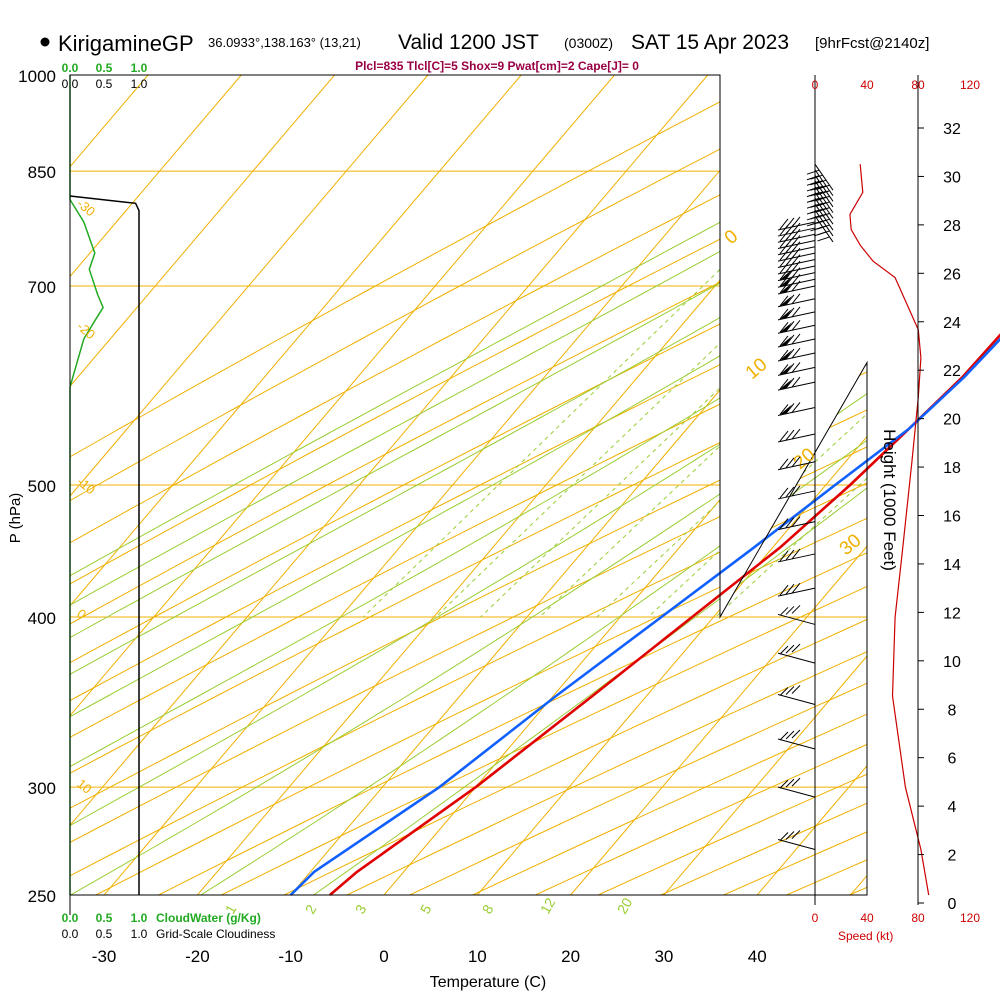 The height and width of the screenshot is (1000, 1000). Describe the element at coordinates (84, 786) in the screenshot. I see `isotherm-label: 10` at that location.